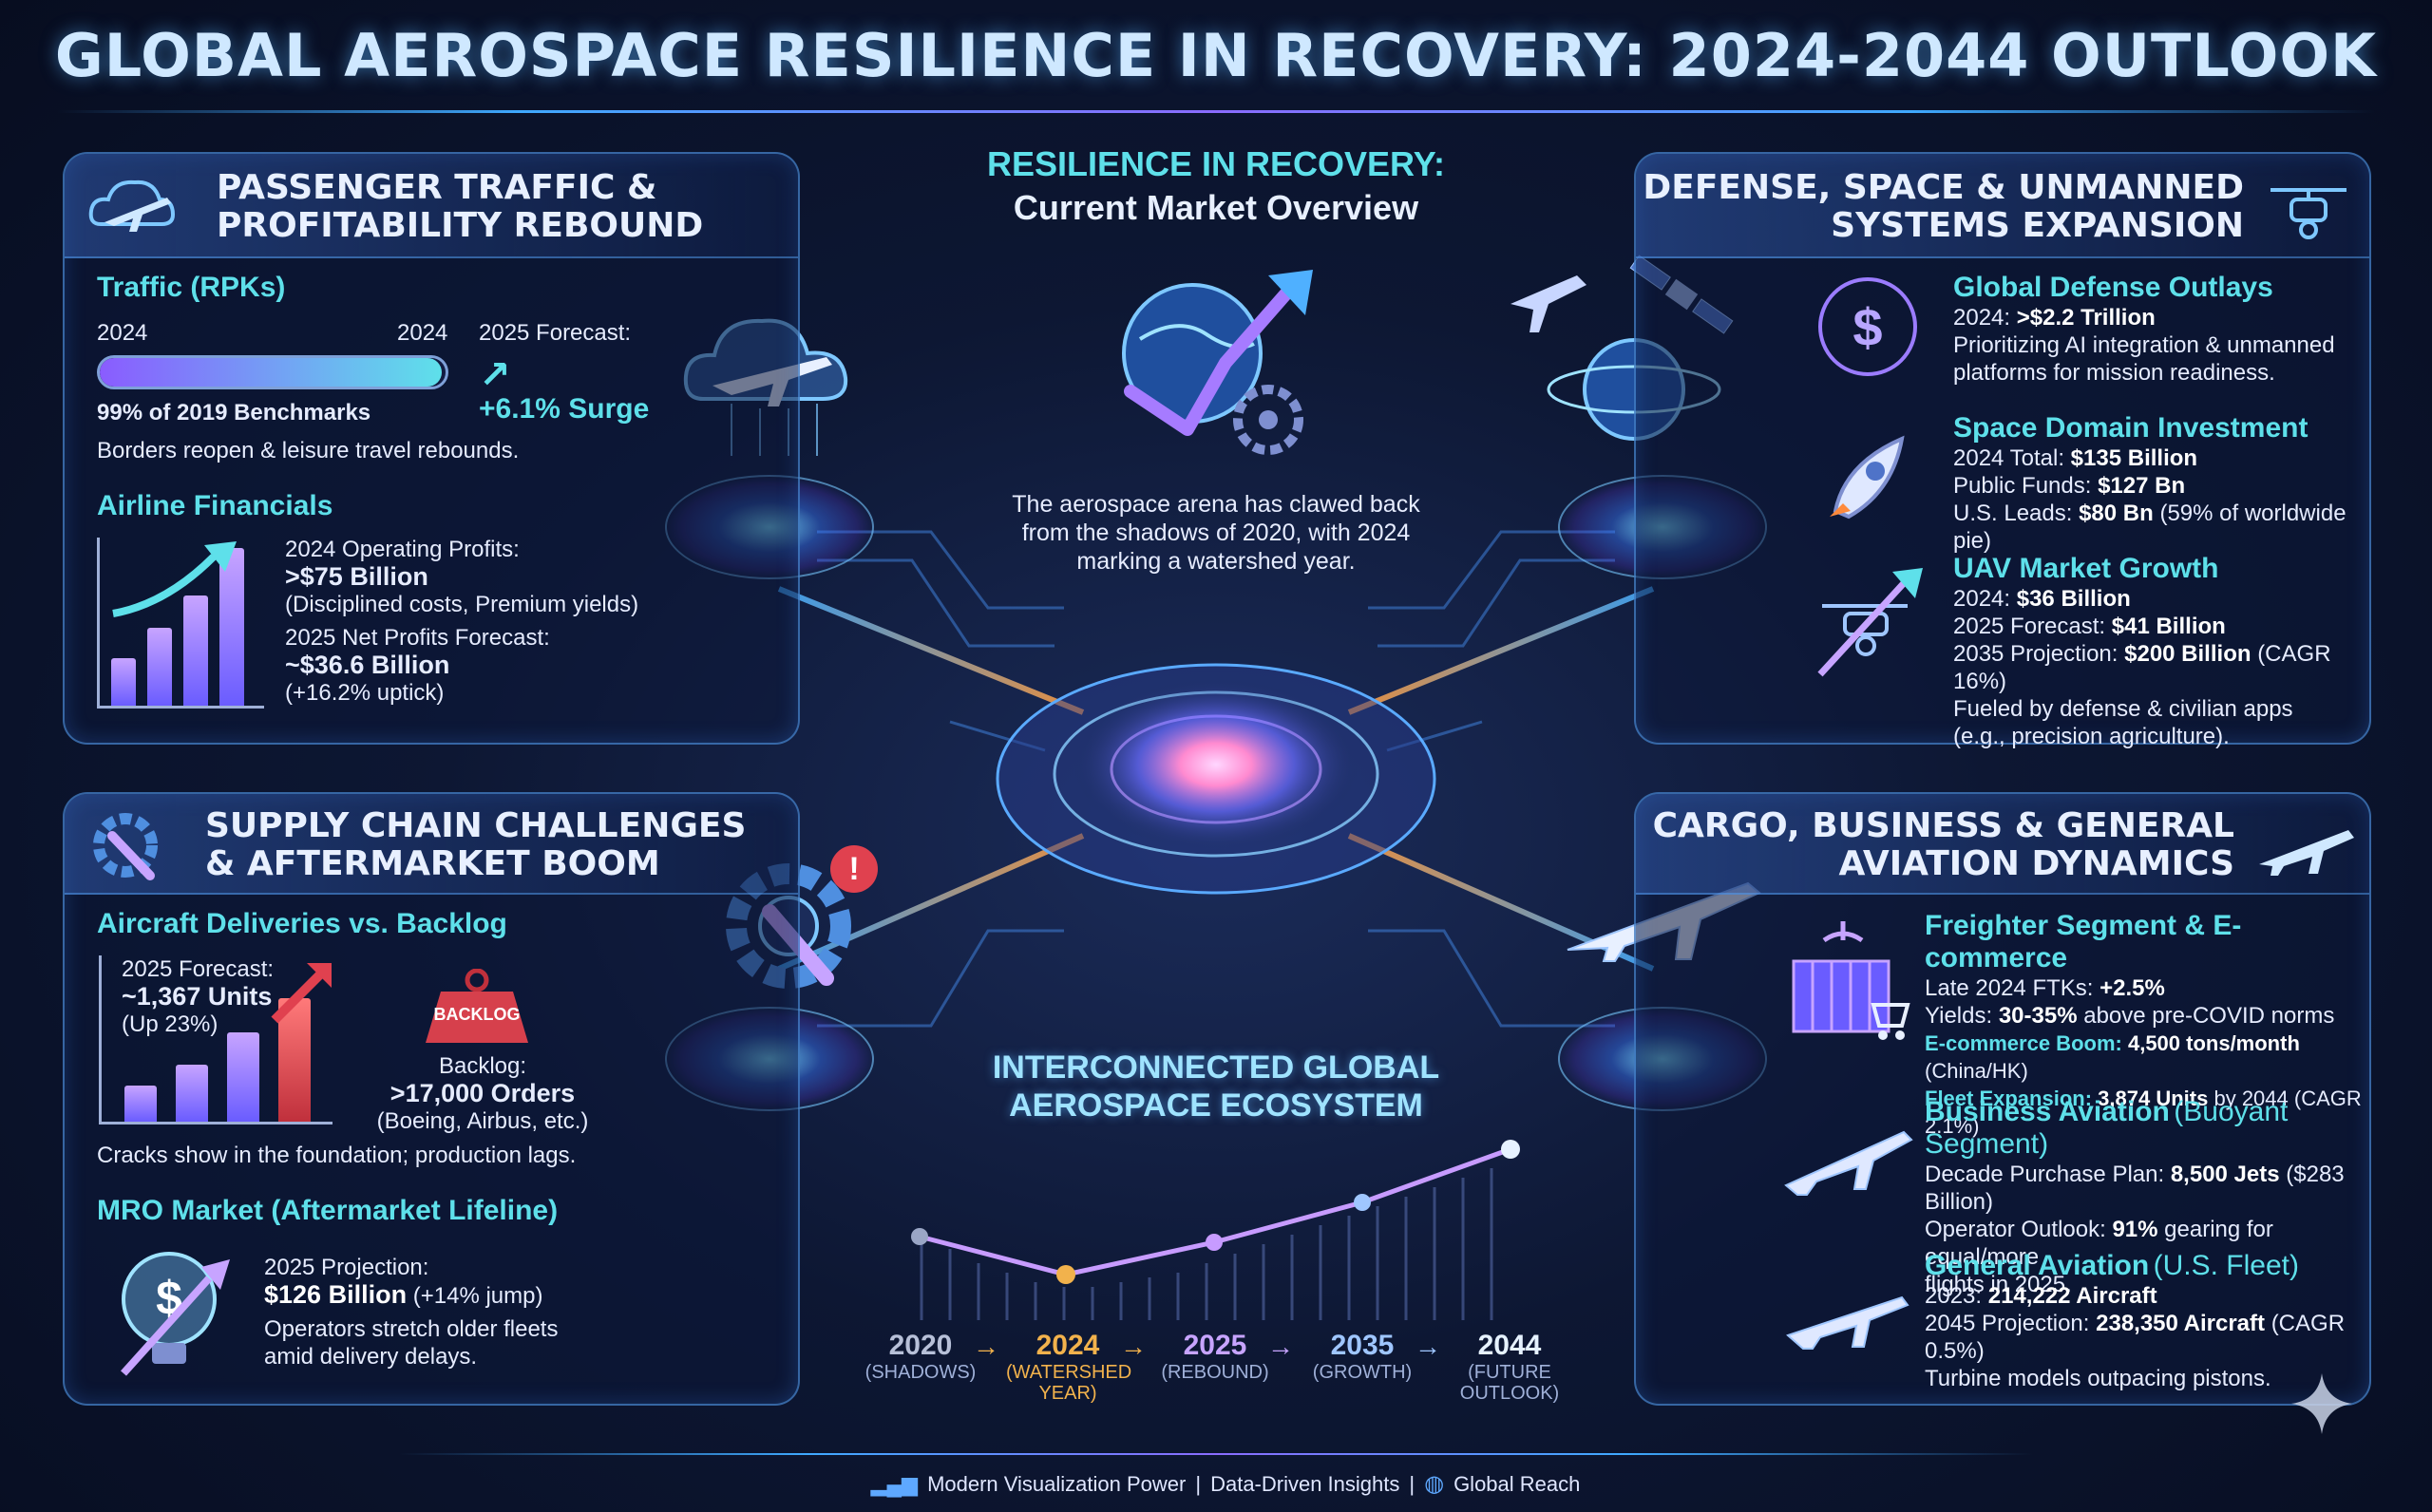 The height and width of the screenshot is (1512, 2432). Describe the element at coordinates (1509, 1346) in the screenshot. I see `timeline-year: 2044` at that location.